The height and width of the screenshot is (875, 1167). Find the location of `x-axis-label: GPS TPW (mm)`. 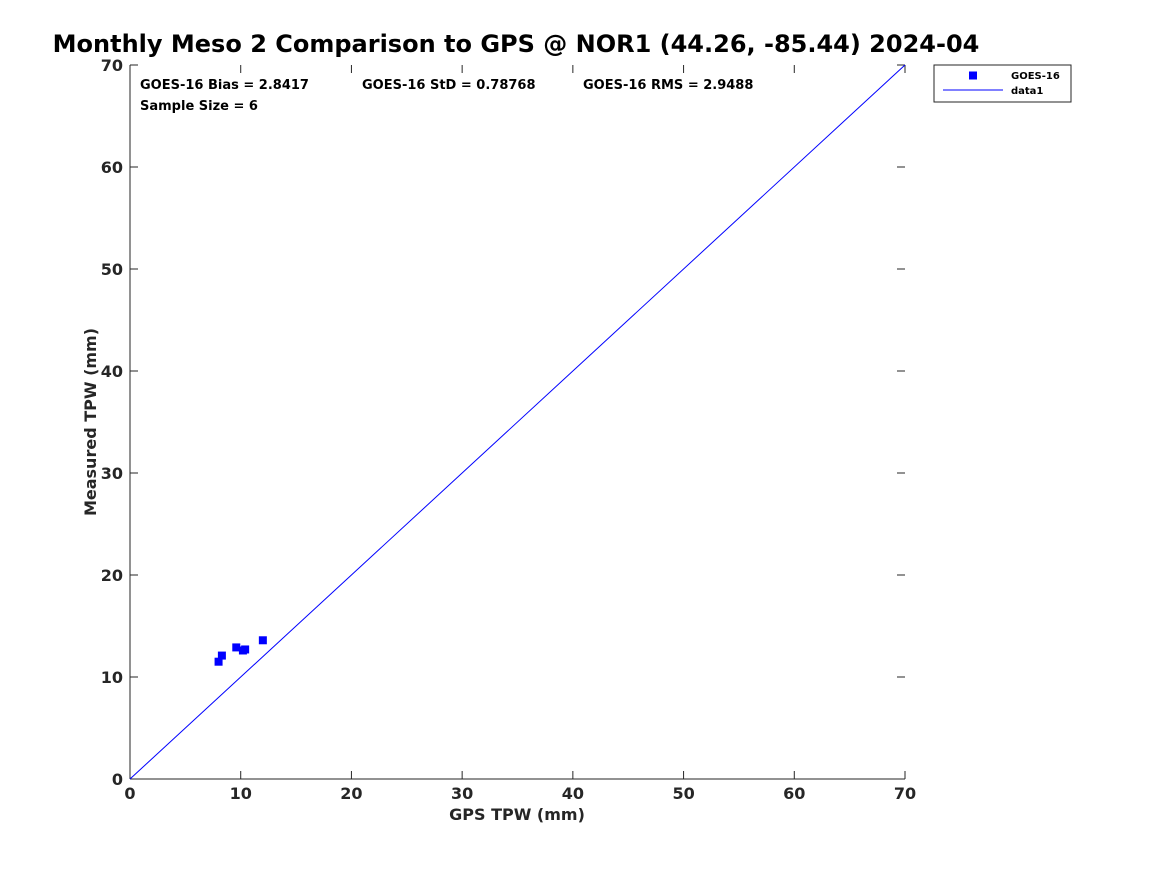

x-axis-label: GPS TPW (mm) is located at coordinates (517, 814).